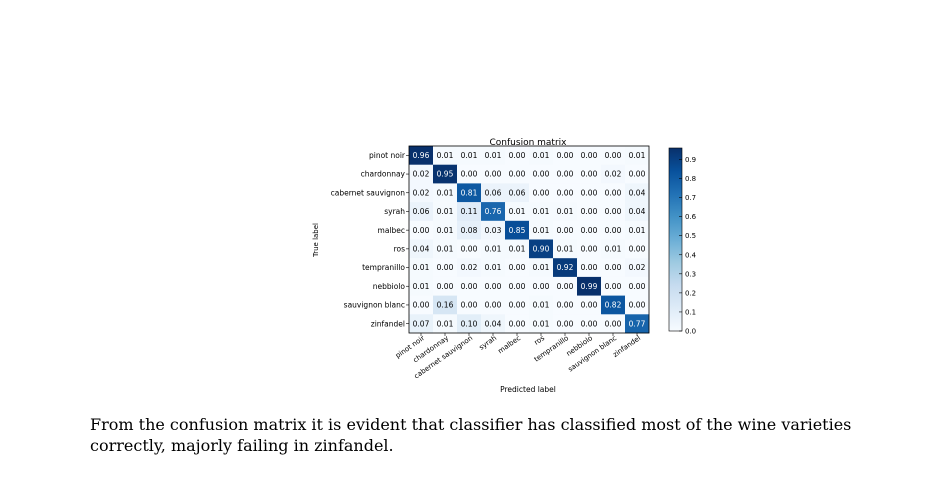  Describe the element at coordinates (445, 305) in the screenshot. I see `cell-value-label: 0.16` at that location.